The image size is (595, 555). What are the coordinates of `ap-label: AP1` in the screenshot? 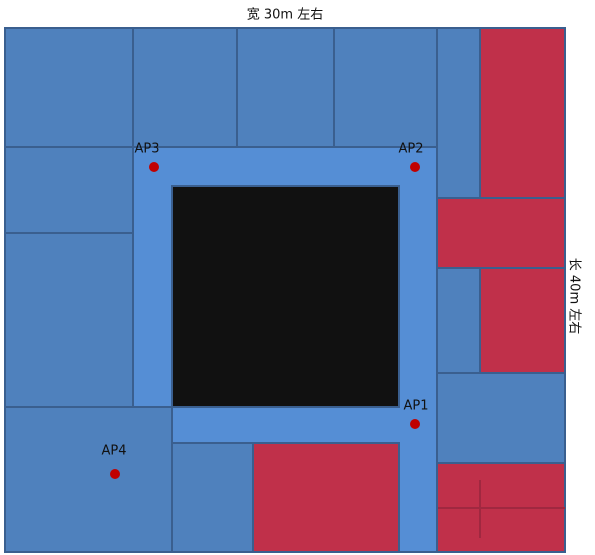 It's located at (415, 406).